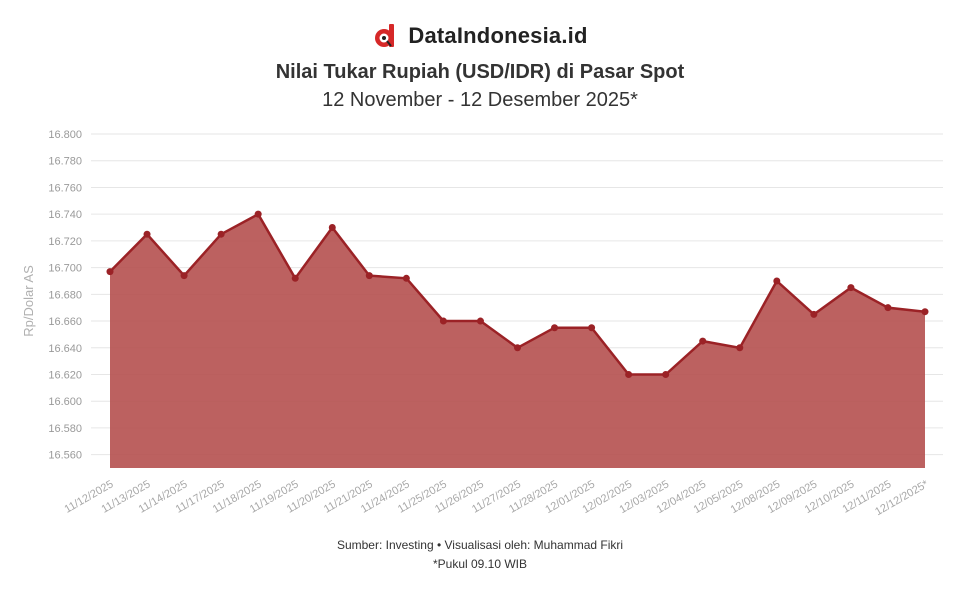 This screenshot has height=600, width=960. Describe the element at coordinates (65, 215) in the screenshot. I see `y-tick-label: 16.740` at that location.